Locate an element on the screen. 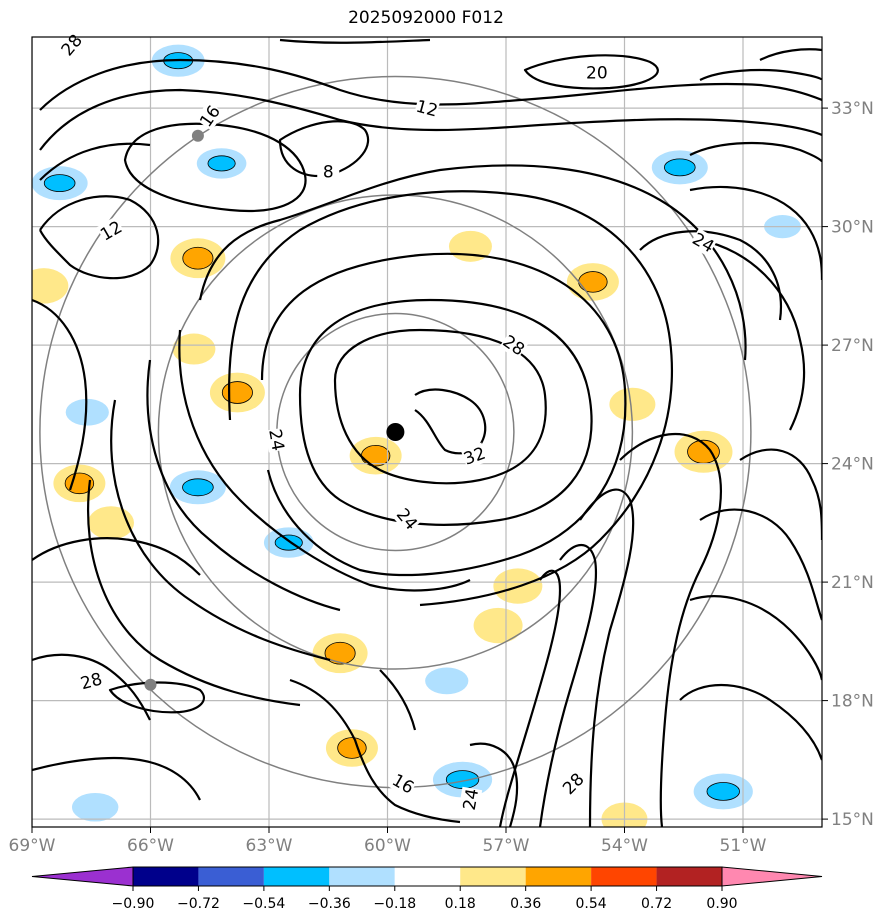 The height and width of the screenshot is (924, 892). svg-text: 8 is located at coordinates (328, 172).